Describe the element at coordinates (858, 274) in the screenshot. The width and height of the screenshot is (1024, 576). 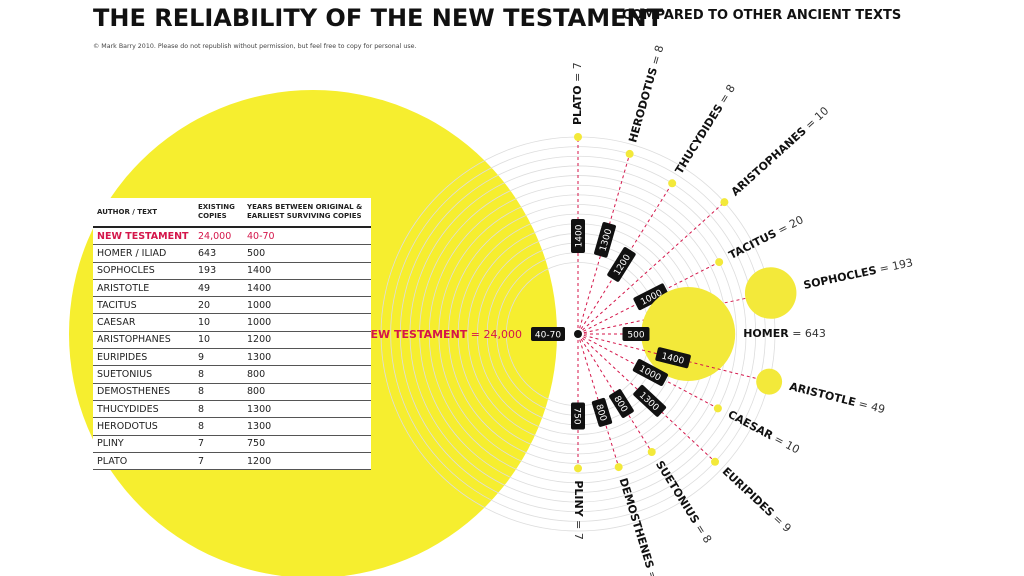
I see `item-label: SOPHOCLES = 193` at that location.